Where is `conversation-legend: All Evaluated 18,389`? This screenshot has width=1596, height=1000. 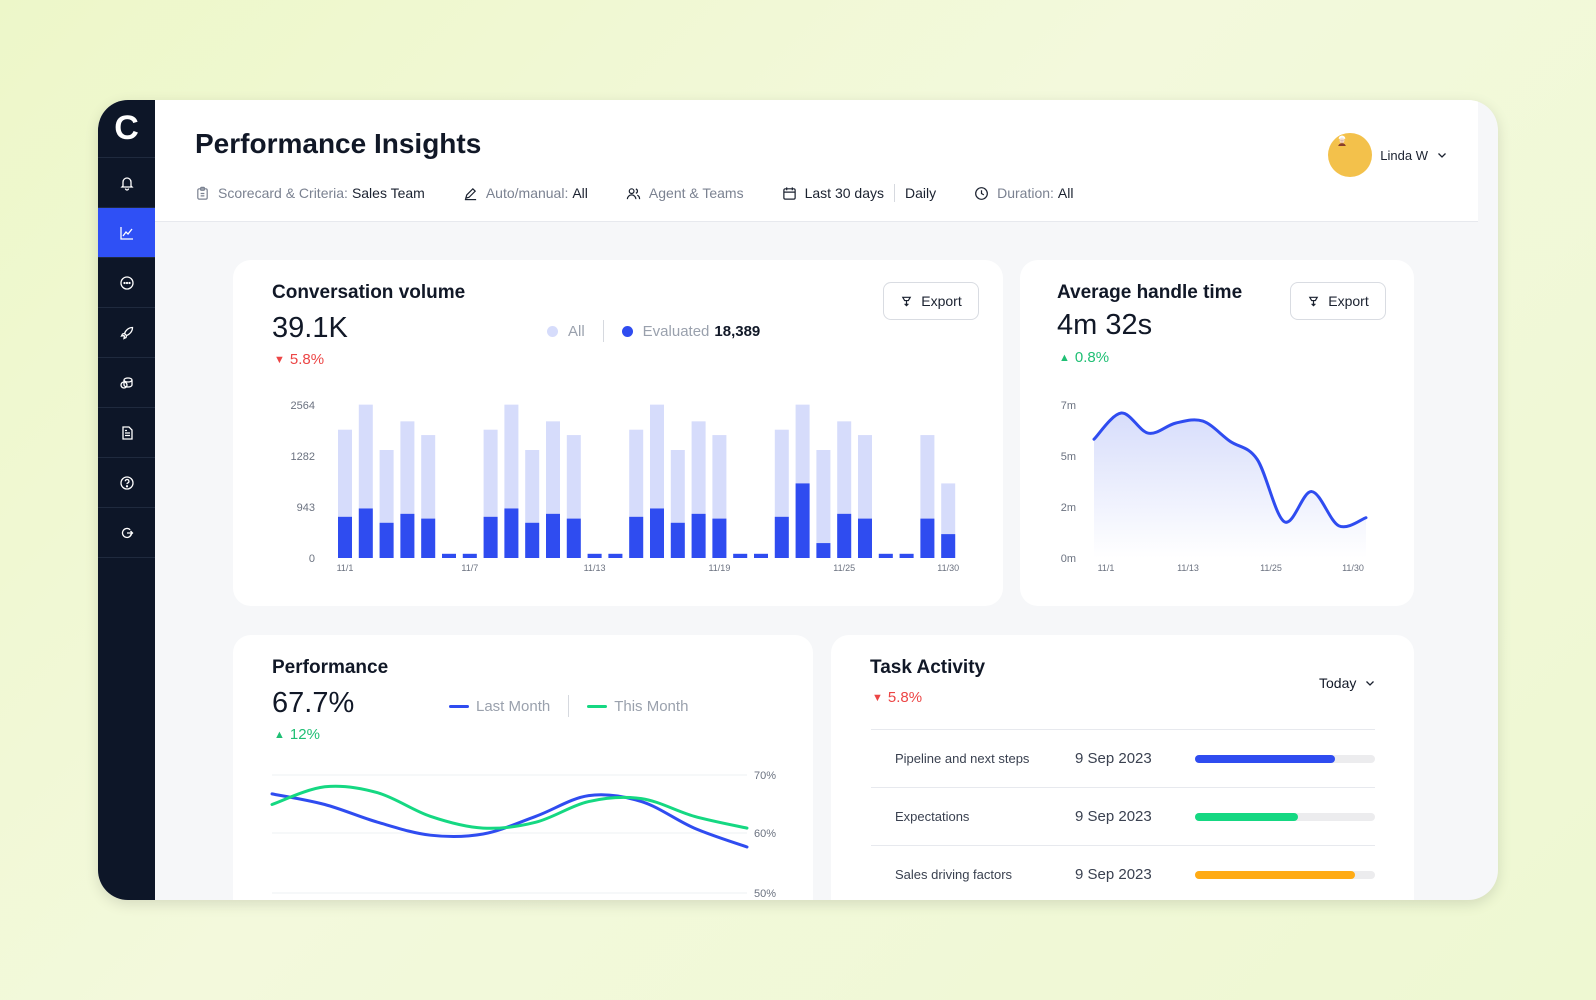
conversation-legend: All Evaluated 18,389 is located at coordinates (653, 331).